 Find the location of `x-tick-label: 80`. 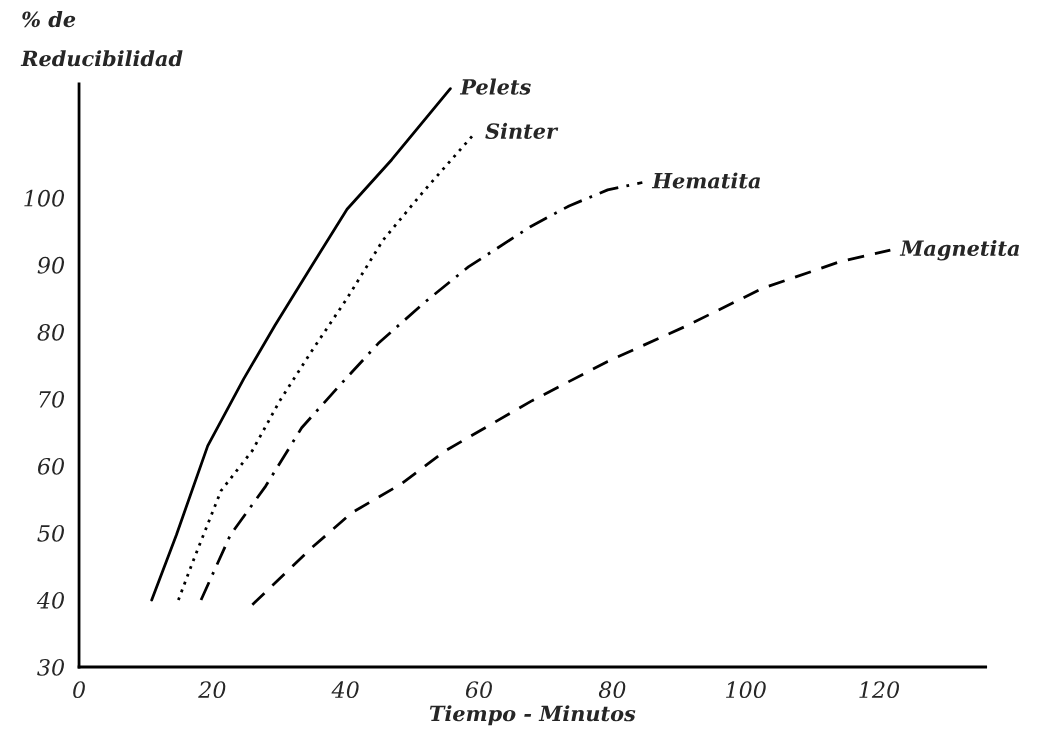

x-tick-label: 80 is located at coordinates (612, 690).